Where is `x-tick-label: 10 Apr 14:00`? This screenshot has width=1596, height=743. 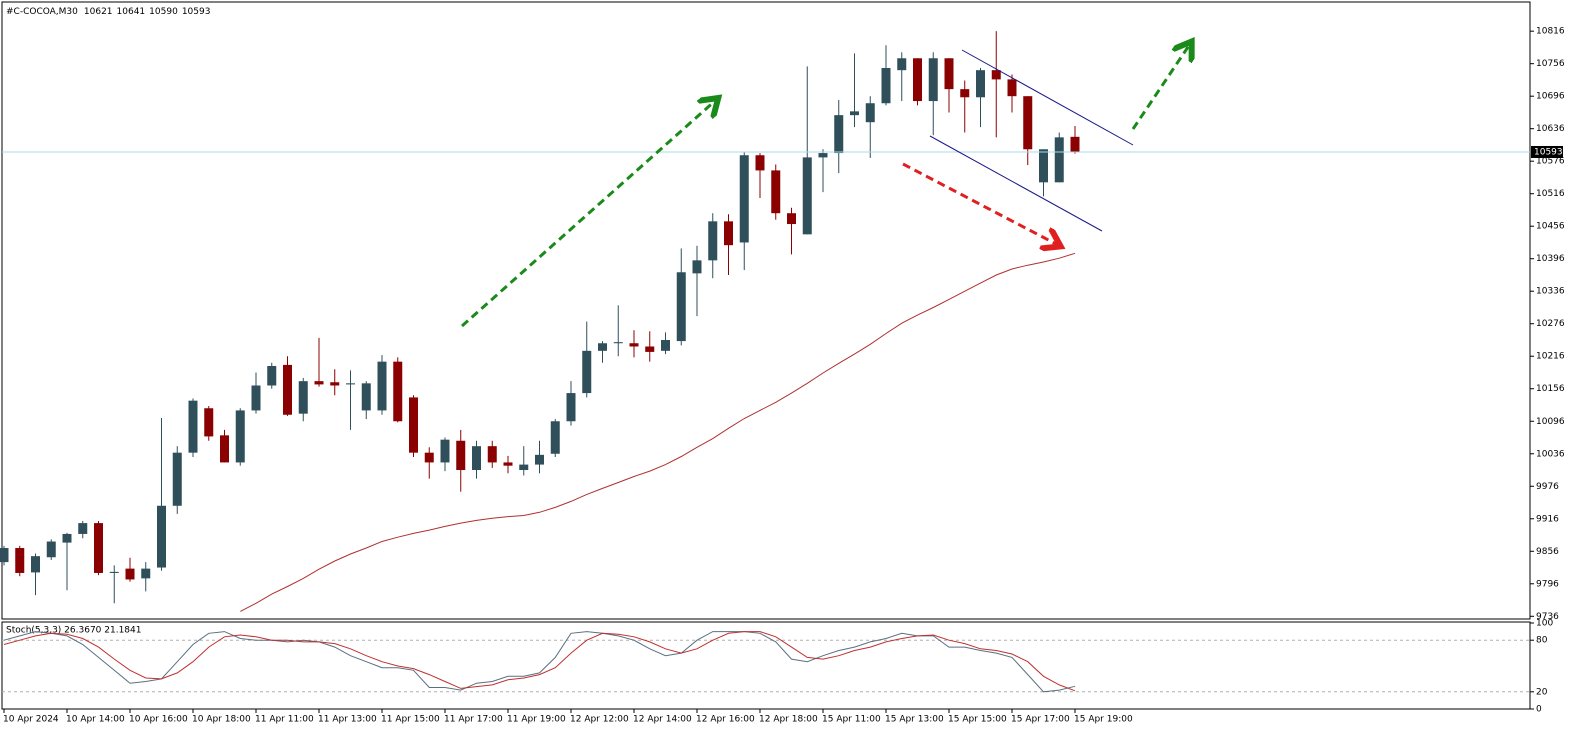 x-tick-label: 10 Apr 14:00 is located at coordinates (95, 720).